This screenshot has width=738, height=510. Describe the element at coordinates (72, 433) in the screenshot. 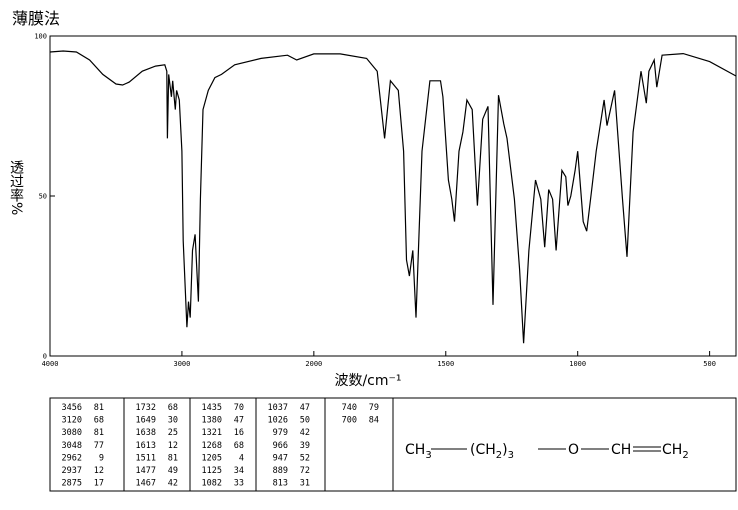

I see `peak-wavenumber: 3080` at that location.